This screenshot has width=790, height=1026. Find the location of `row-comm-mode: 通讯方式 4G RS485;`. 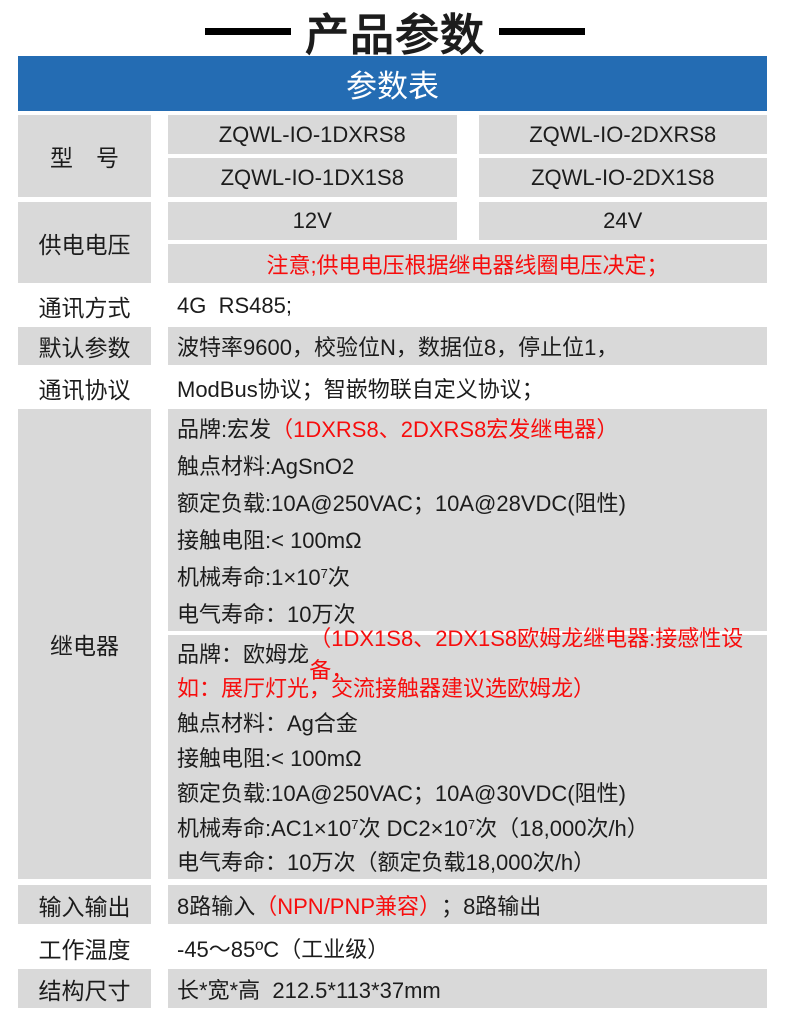

row-comm-mode: 通讯方式 4G RS485; is located at coordinates (392, 306).